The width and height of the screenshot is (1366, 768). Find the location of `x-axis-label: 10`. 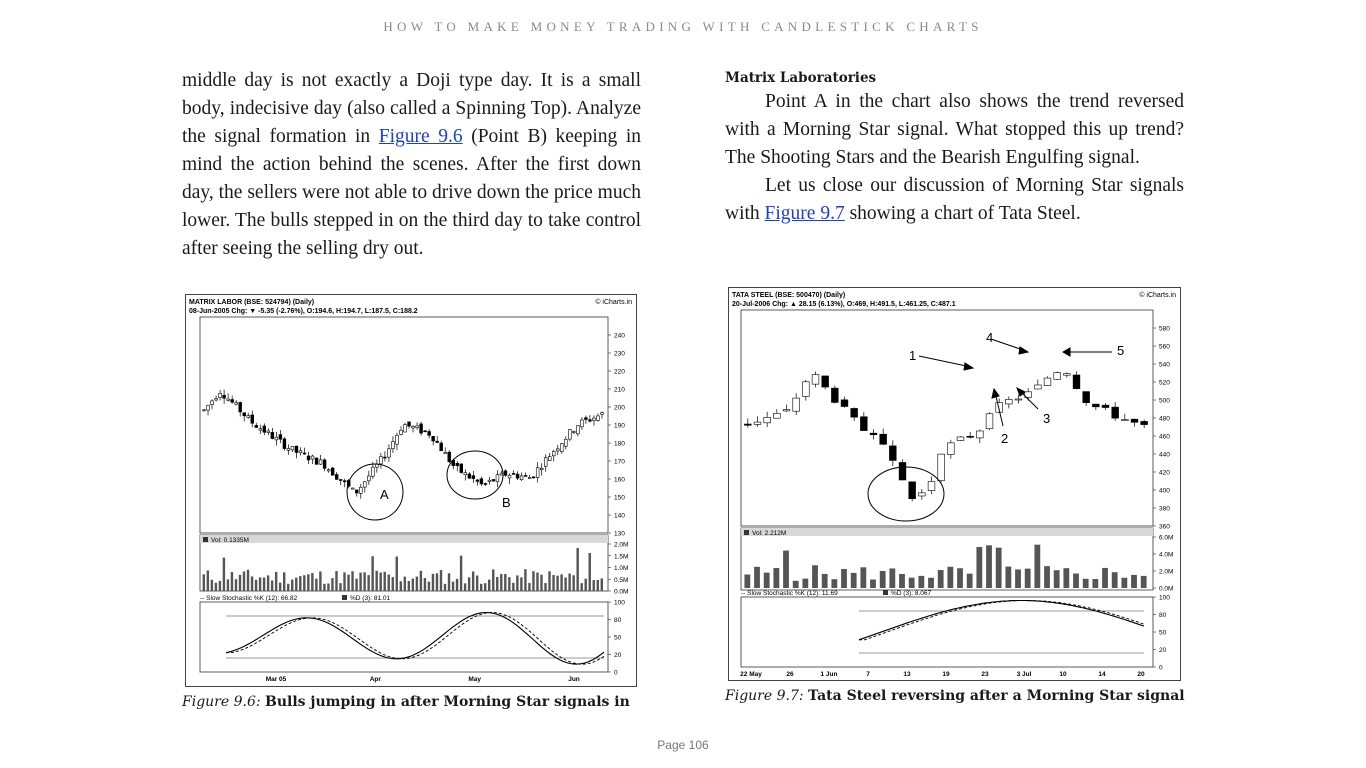

x-axis-label: 10 is located at coordinates (1063, 674).